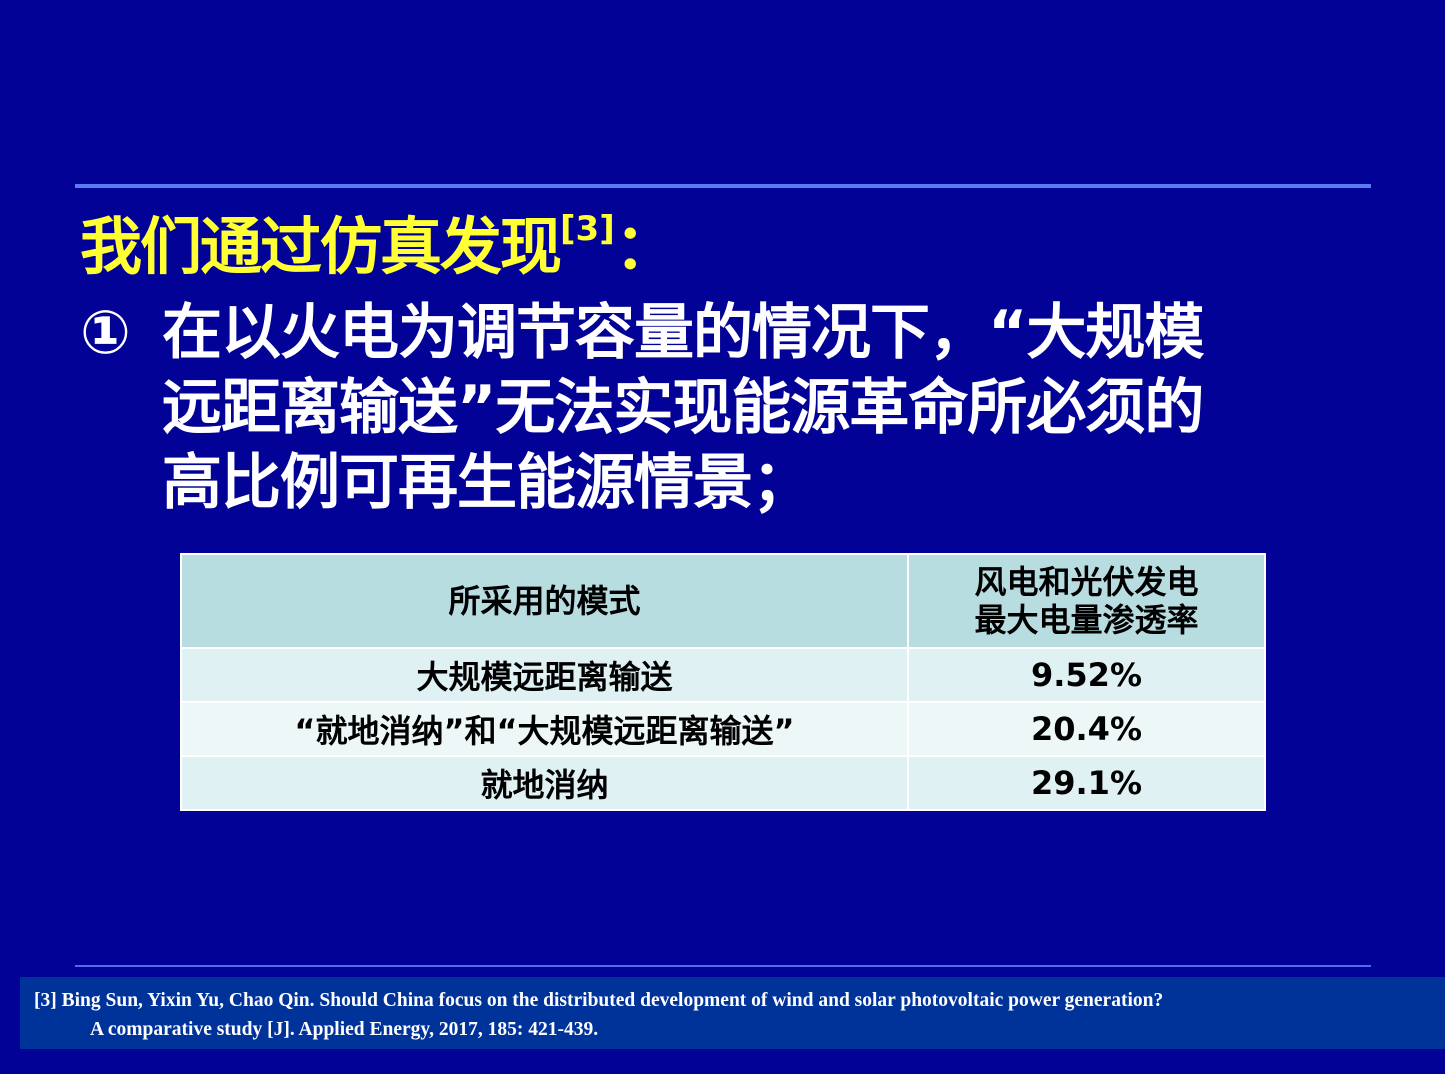 The height and width of the screenshot is (1074, 1445). Describe the element at coordinates (1086, 729) in the screenshot. I see `cell-value: 20.4%` at that location.